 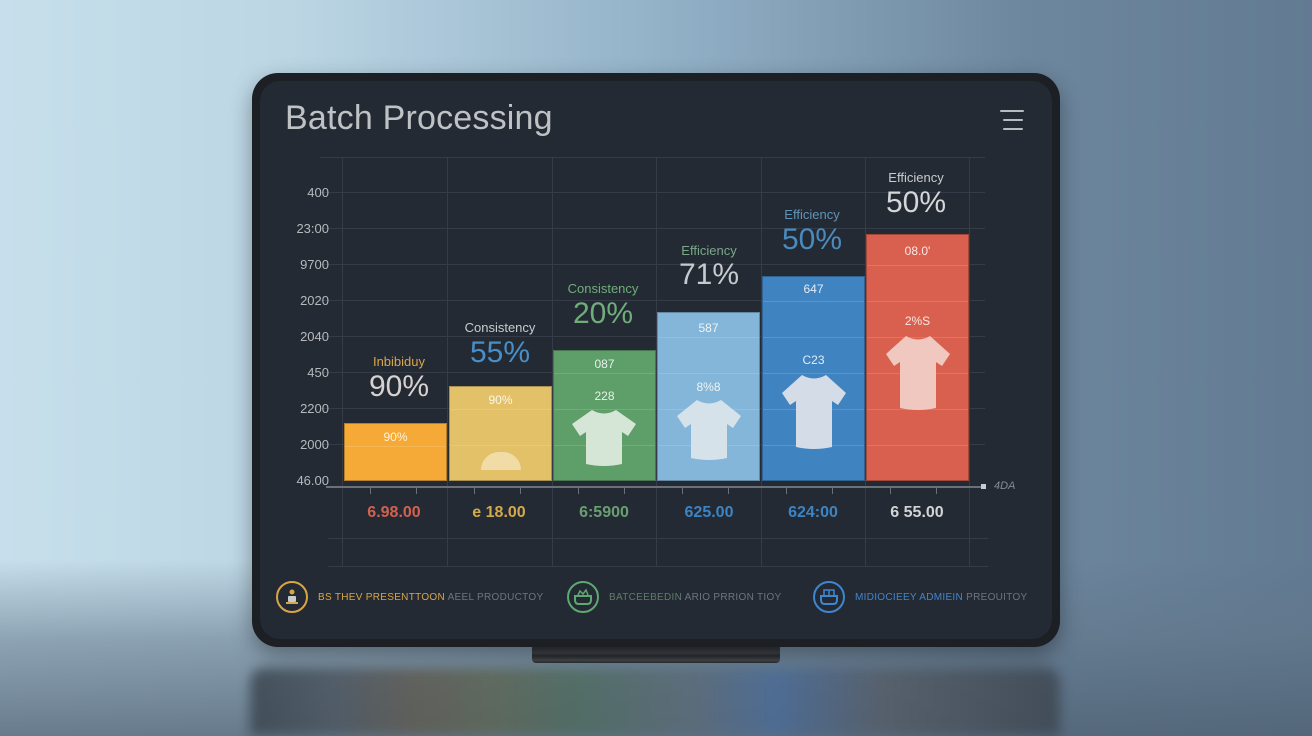 I want to click on metric-percent: 55%, so click(x=500, y=352).